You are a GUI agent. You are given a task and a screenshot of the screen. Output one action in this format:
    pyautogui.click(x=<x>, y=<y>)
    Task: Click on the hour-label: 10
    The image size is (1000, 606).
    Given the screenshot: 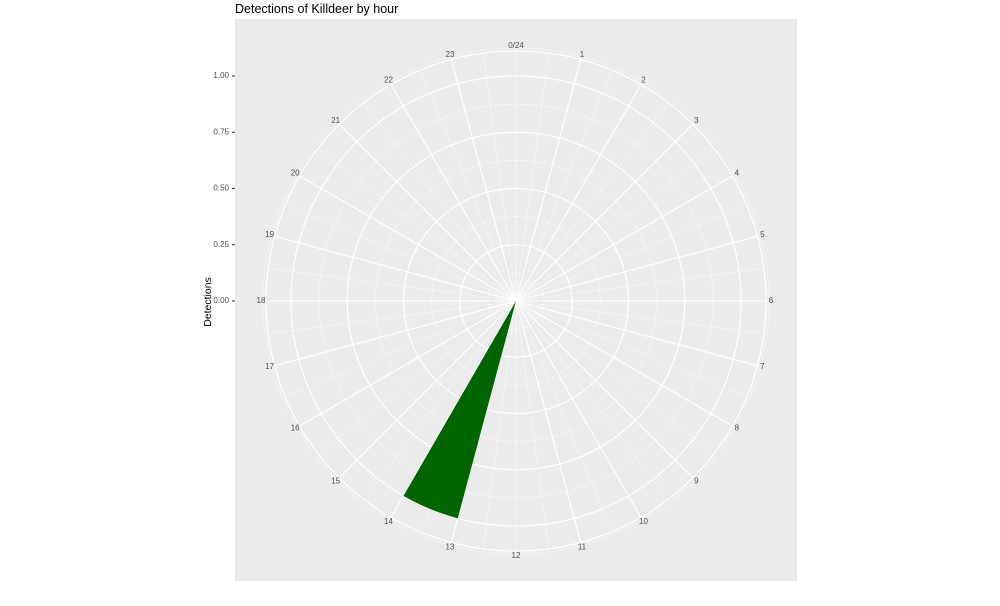 What is the action you would take?
    pyautogui.click(x=643, y=521)
    